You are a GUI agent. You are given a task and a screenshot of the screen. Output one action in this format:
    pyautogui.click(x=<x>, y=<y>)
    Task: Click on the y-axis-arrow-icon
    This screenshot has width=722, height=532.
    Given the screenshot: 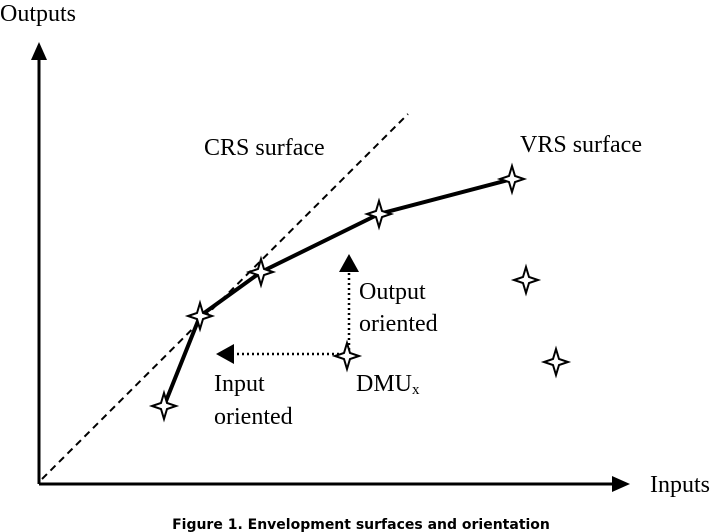 What is the action you would take?
    pyautogui.click(x=39, y=51)
    